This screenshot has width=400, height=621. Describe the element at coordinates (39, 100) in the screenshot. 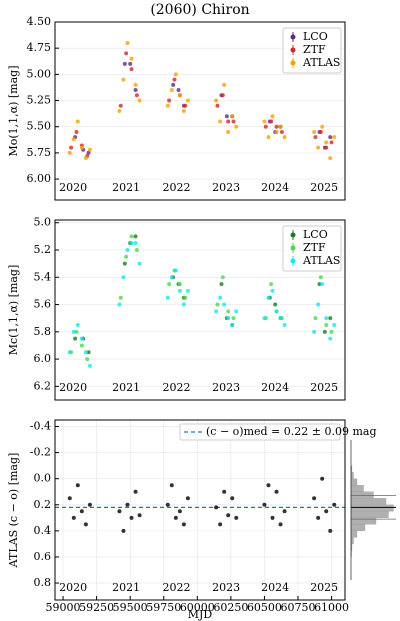

I see `y-tick-label: 5.25` at that location.